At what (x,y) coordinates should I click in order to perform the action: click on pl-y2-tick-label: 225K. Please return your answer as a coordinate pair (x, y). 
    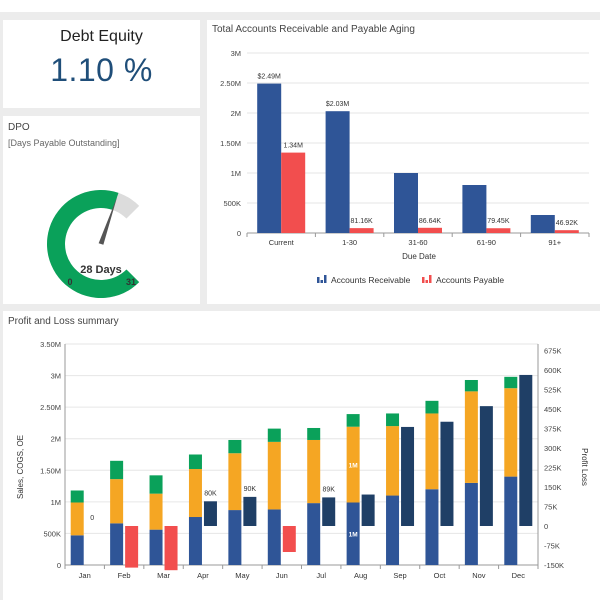
    Looking at the image, I should click on (553, 468).